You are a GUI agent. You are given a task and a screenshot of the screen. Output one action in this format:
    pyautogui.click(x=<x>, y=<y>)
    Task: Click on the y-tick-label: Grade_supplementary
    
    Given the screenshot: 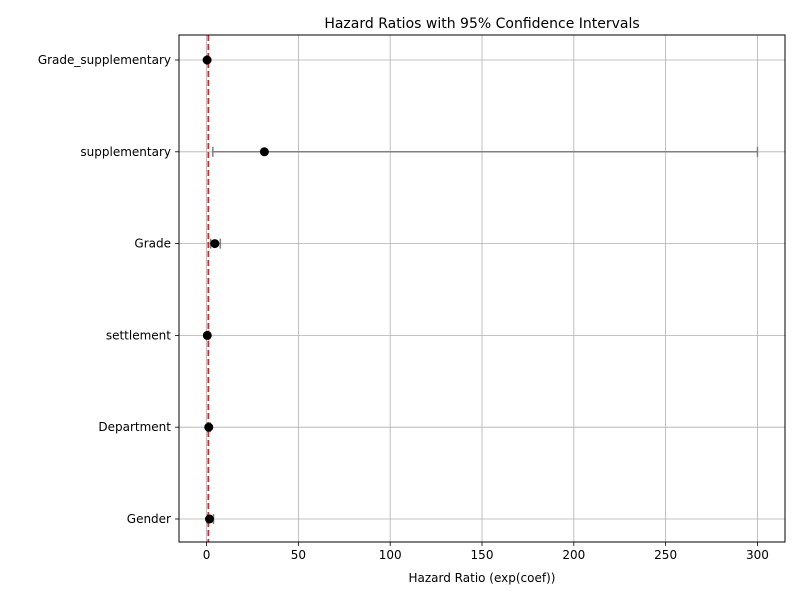 What is the action you would take?
    pyautogui.click(x=104, y=60)
    